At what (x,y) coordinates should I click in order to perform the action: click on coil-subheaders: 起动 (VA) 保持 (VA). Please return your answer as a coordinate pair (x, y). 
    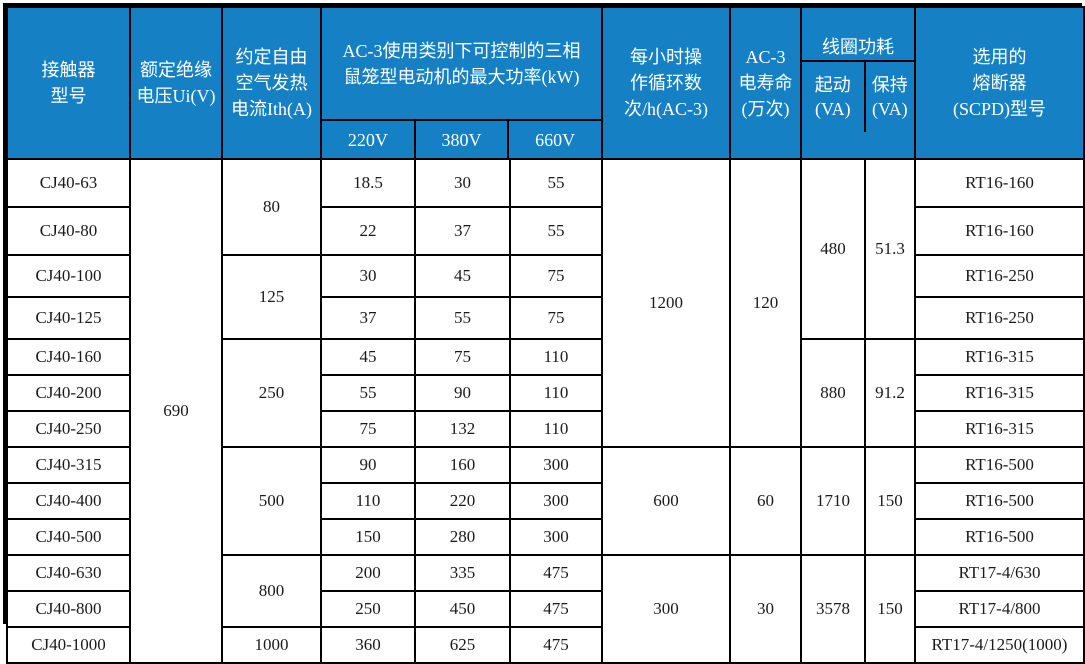
    Looking at the image, I should click on (858, 97).